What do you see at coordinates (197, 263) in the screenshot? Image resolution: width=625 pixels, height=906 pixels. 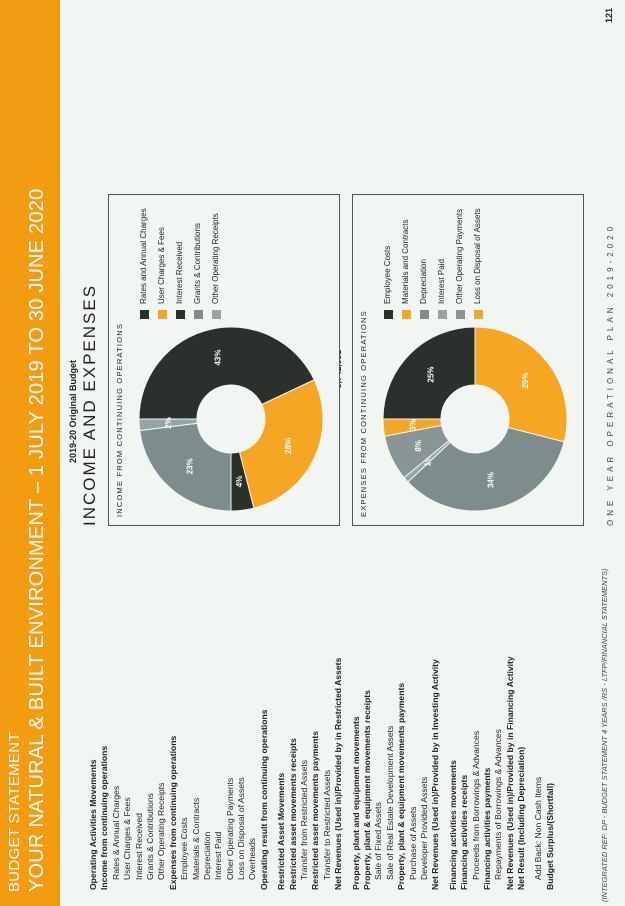 I see `legend-label: Grants & Contributions` at bounding box center [197, 263].